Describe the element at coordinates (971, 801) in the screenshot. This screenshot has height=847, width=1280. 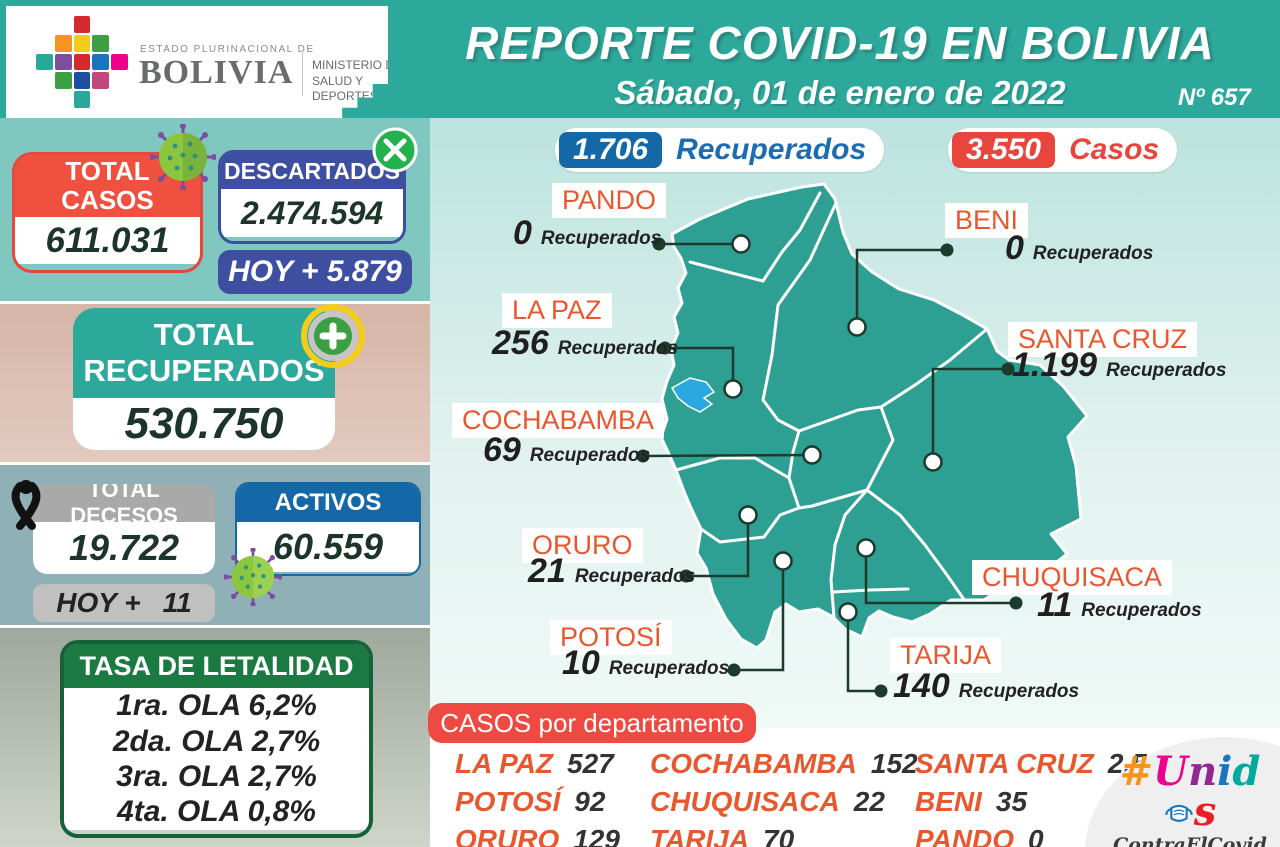
I see `table-cell-beni: BENI 35` at that location.